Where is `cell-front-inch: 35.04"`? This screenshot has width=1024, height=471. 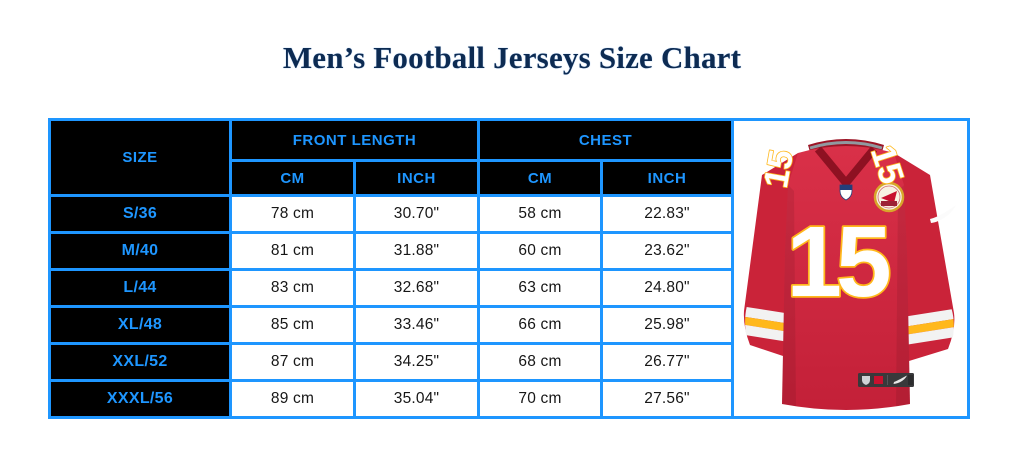
cell-front-inch: 35.04" is located at coordinates (416, 399).